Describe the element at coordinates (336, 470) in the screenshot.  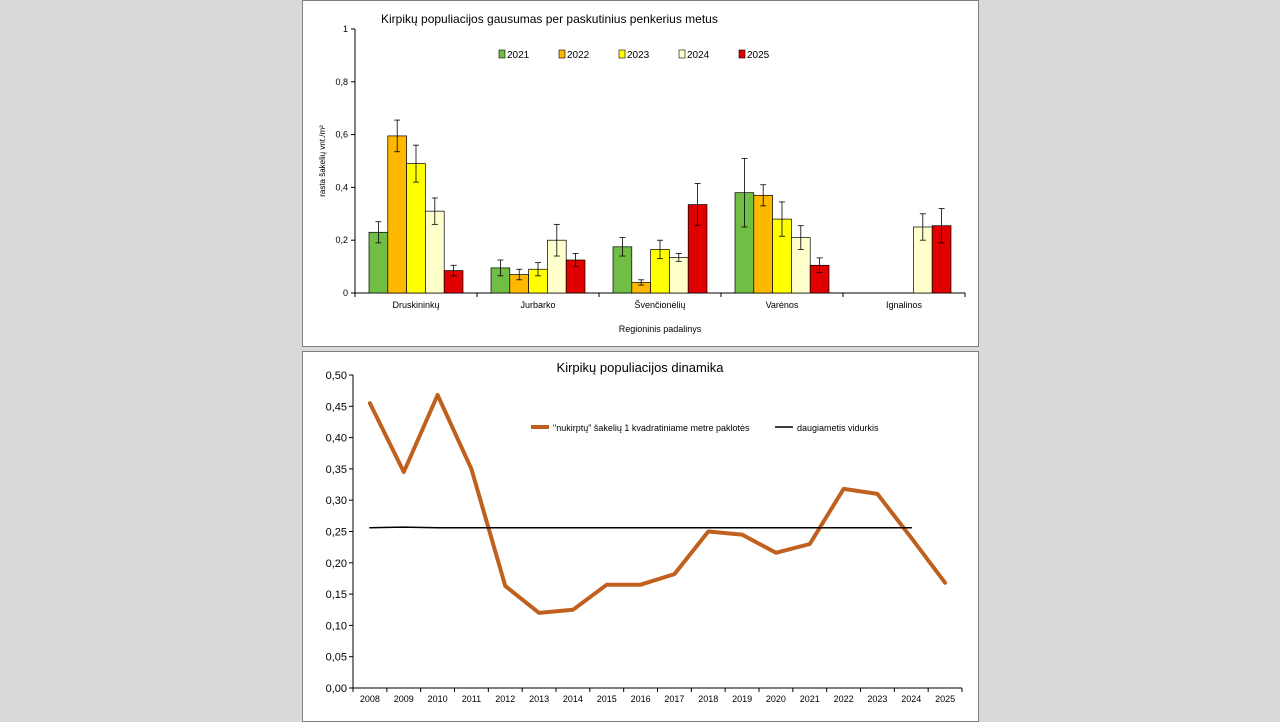
I see `y-tick-label: 0,35` at that location.